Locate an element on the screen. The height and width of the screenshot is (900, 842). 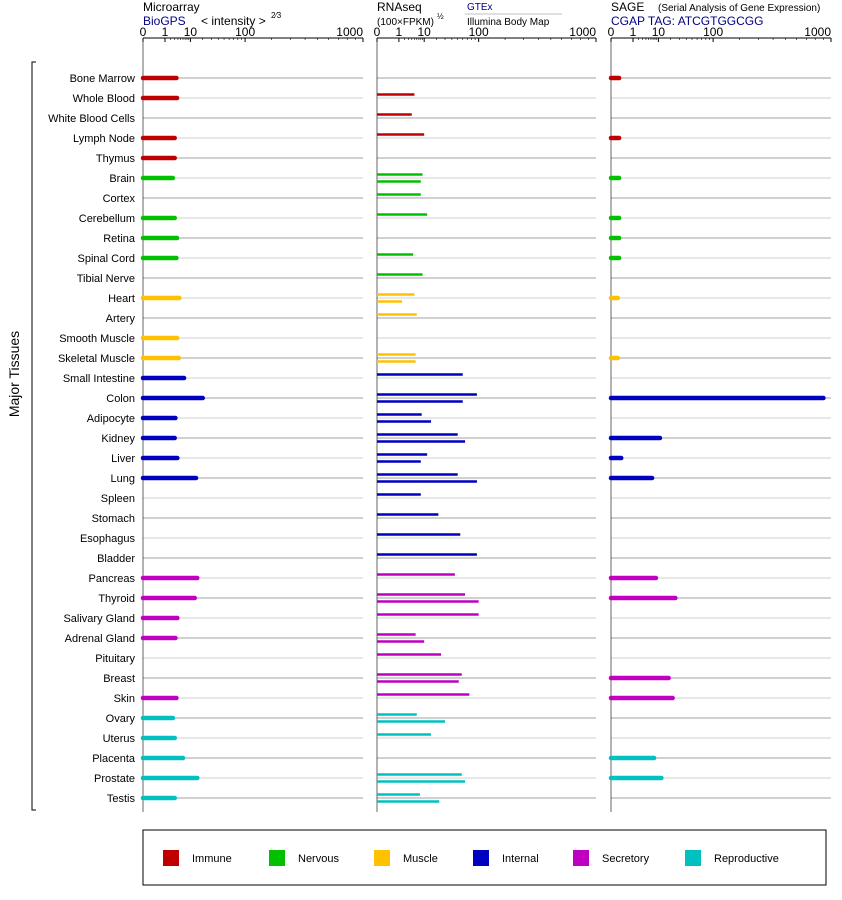
tissue-label-liver: Liver is located at coordinates (123, 459).